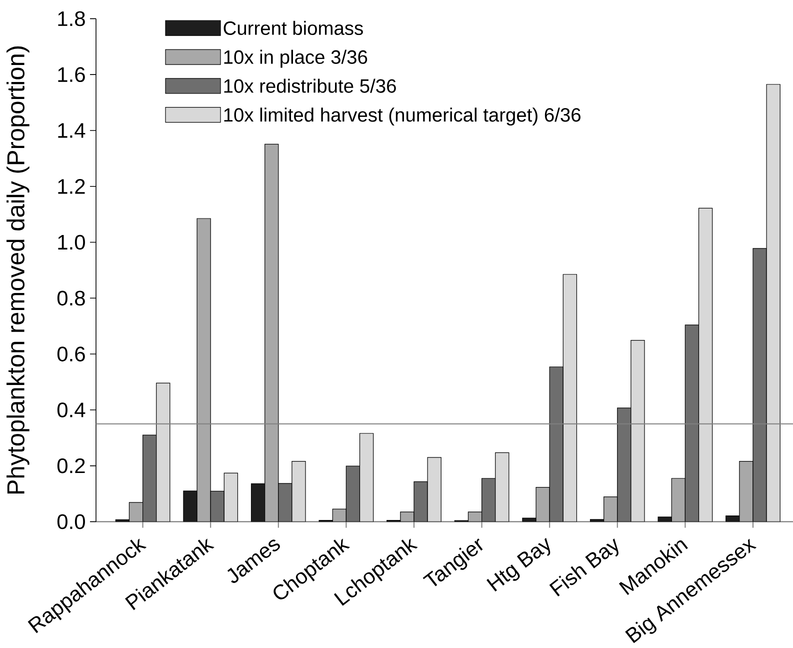 This screenshot has width=793, height=648. What do you see at coordinates (71, 242) in the screenshot?
I see `y-tick-label: 1.0` at bounding box center [71, 242].